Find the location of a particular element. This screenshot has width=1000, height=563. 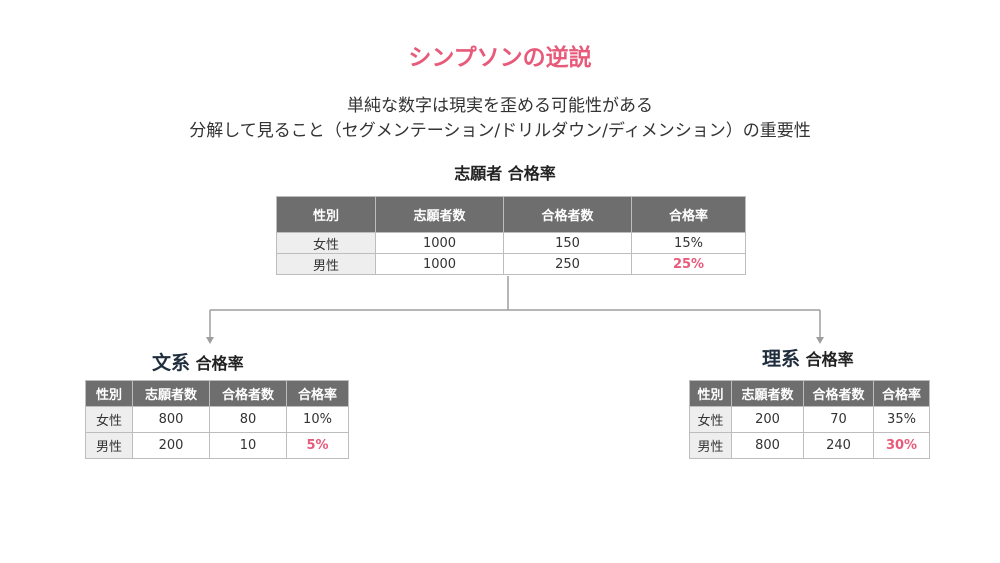

cell-passed: 80 is located at coordinates (248, 419).